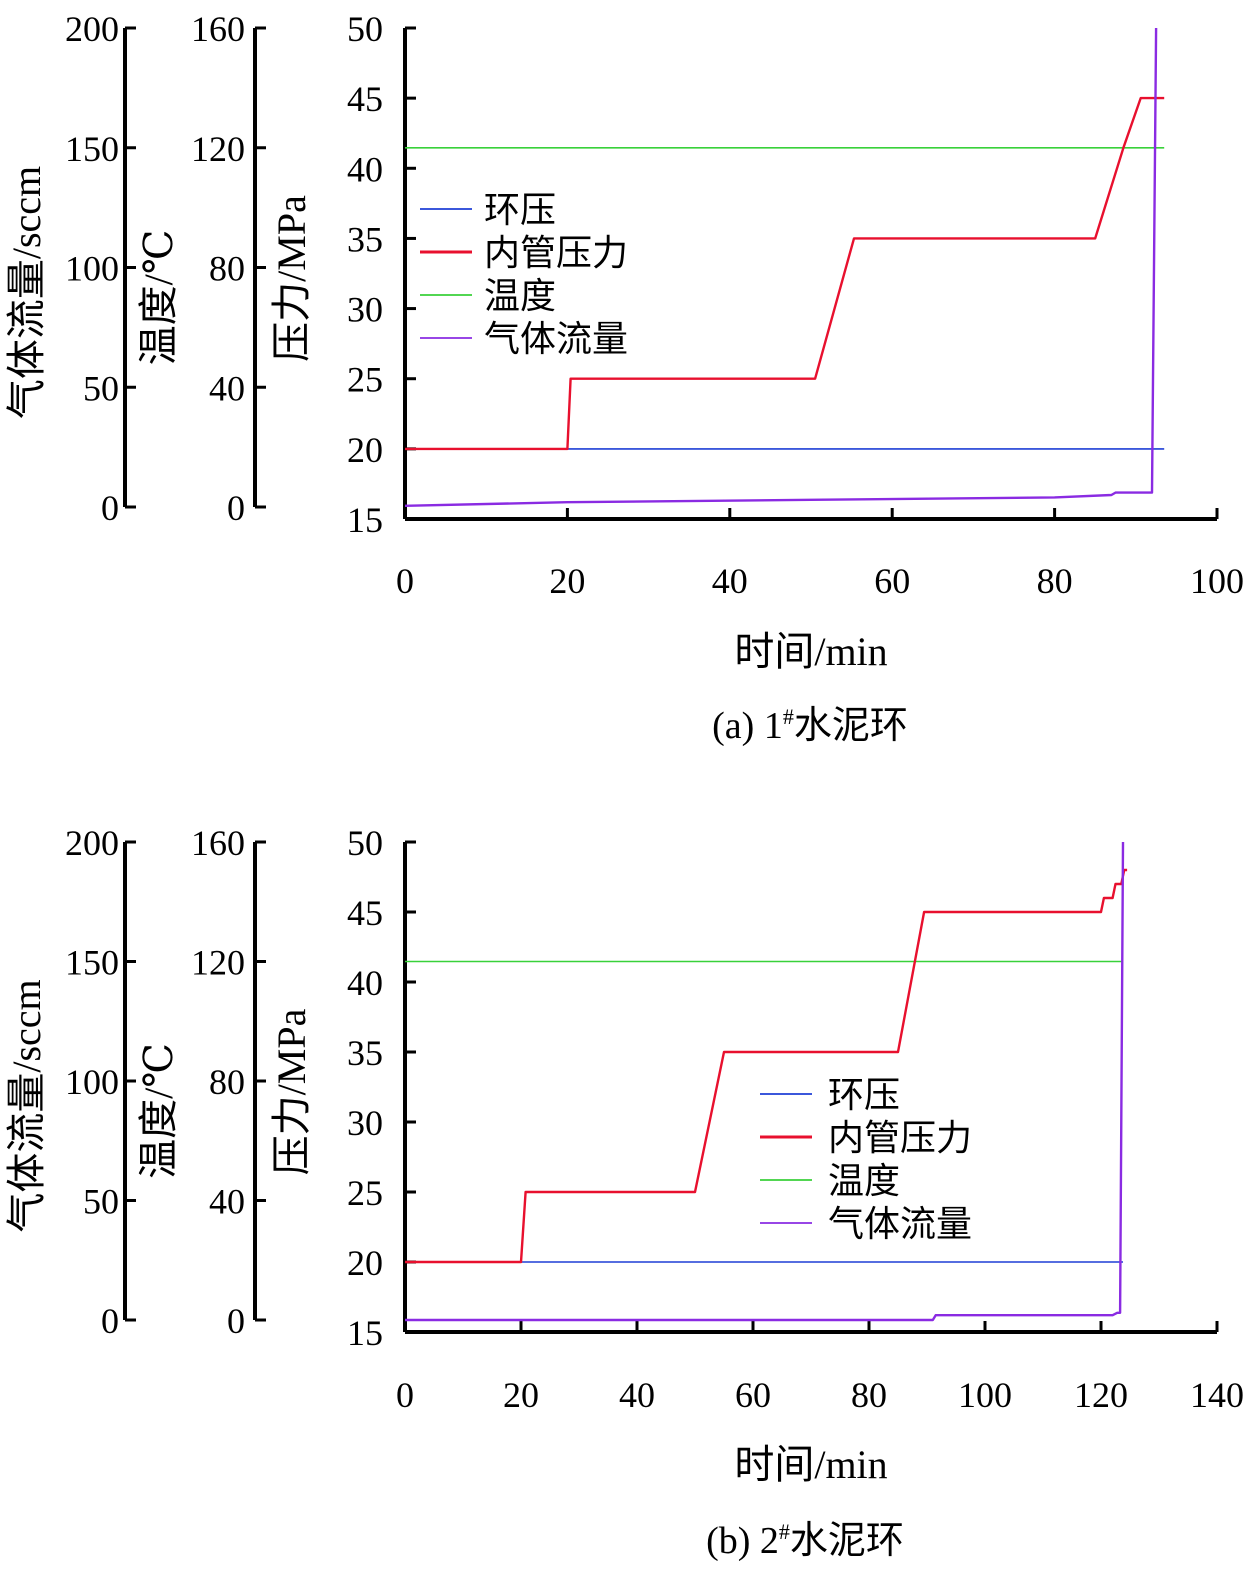 The height and width of the screenshot is (1577, 1260). I want to click on chart-caption: (a) 1#水泥环, so click(810, 725).